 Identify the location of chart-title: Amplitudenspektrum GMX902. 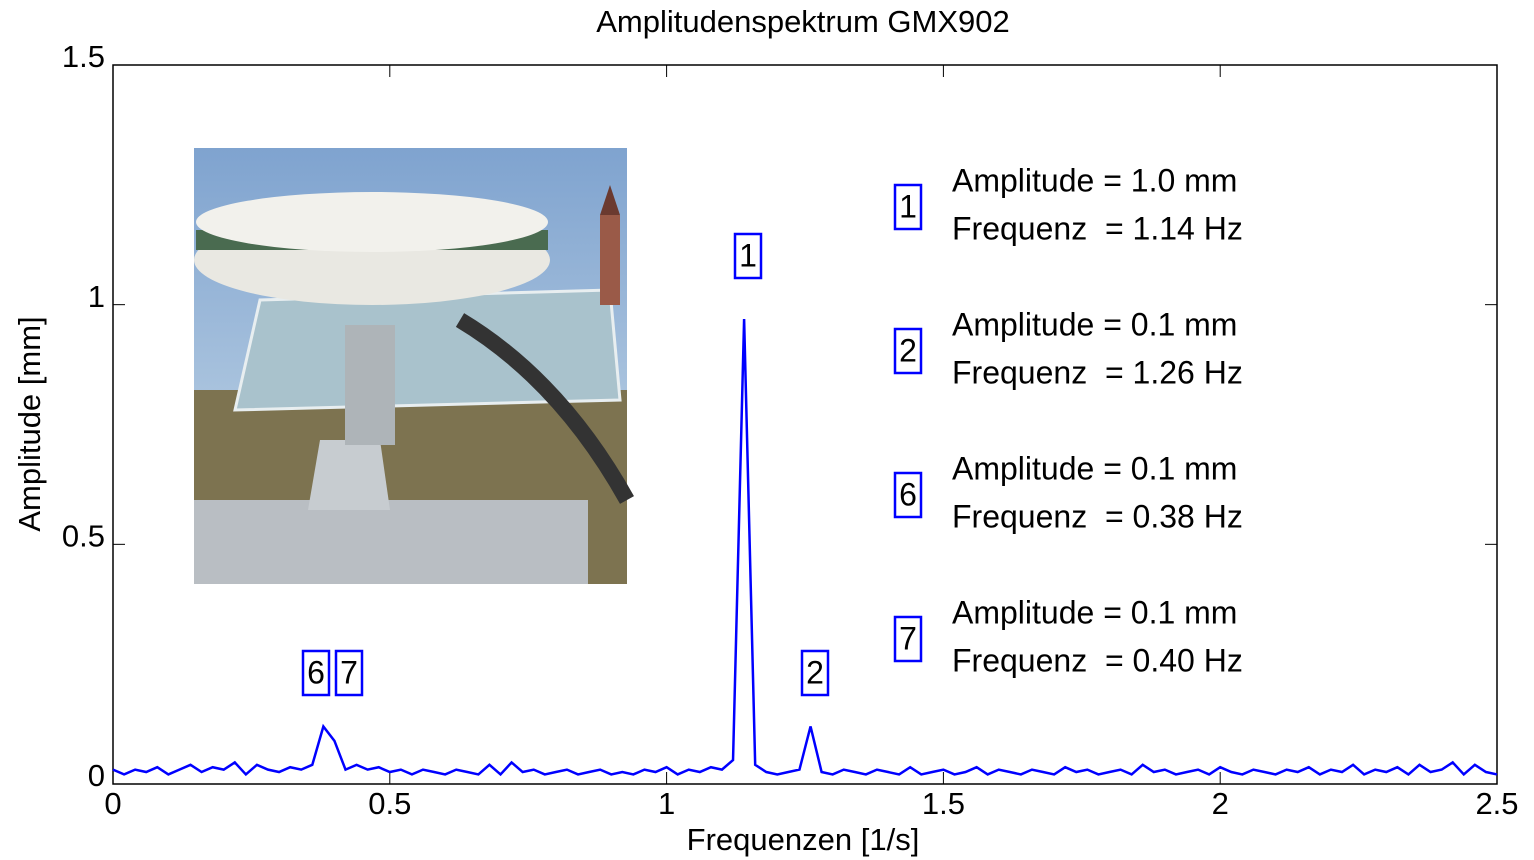
(803, 21).